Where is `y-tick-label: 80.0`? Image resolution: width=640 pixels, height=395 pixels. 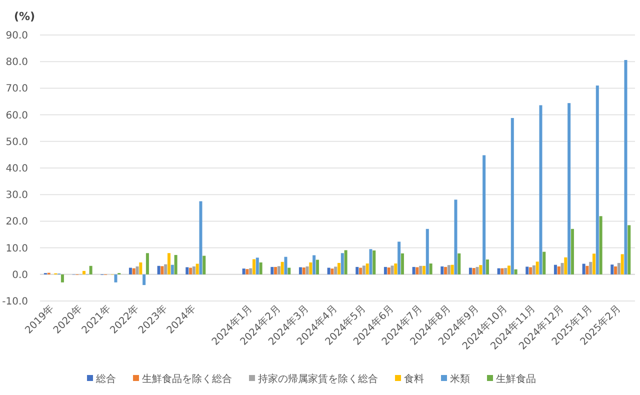 y-tick-label: 80.0 is located at coordinates (17, 62).